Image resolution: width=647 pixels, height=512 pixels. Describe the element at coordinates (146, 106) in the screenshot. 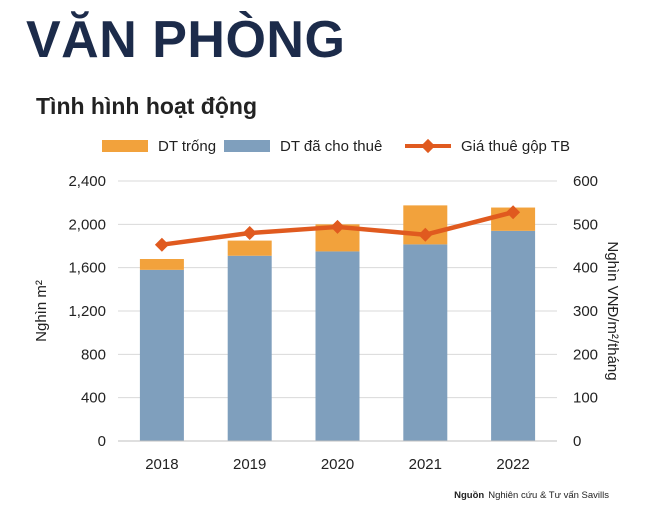

I see `chart-title: Tình hình hoạt động` at that location.